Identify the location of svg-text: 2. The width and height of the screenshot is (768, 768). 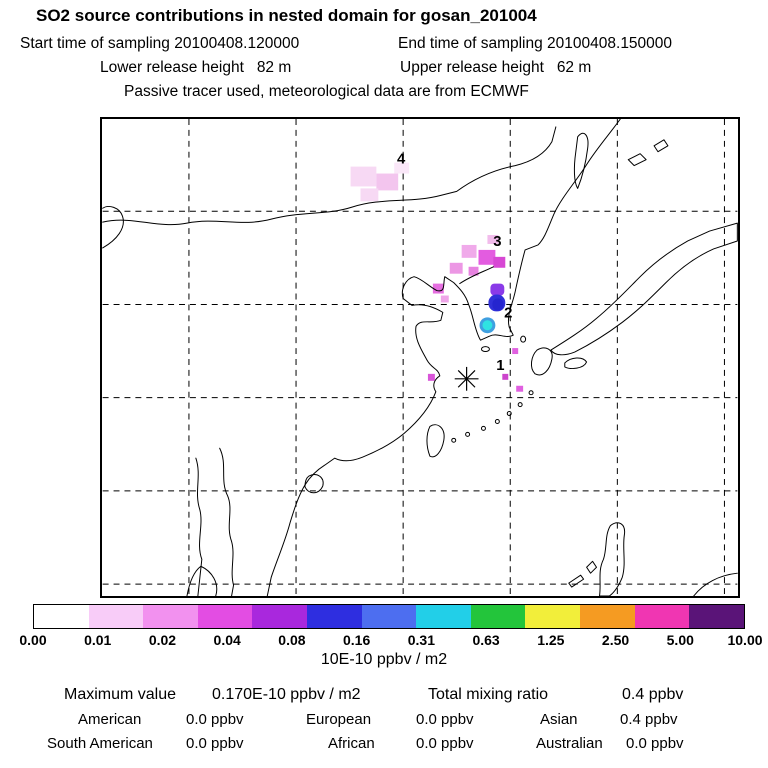
(508, 313).